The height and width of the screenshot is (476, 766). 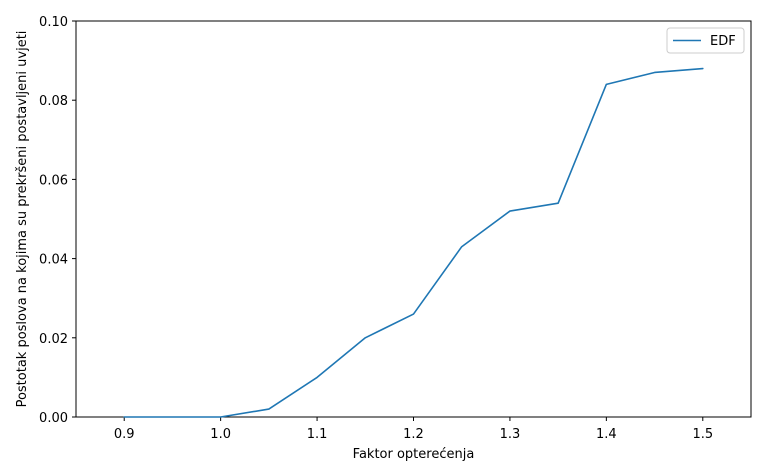 What do you see at coordinates (53, 260) in the screenshot?
I see `y-tick-label: 0.04` at bounding box center [53, 260].